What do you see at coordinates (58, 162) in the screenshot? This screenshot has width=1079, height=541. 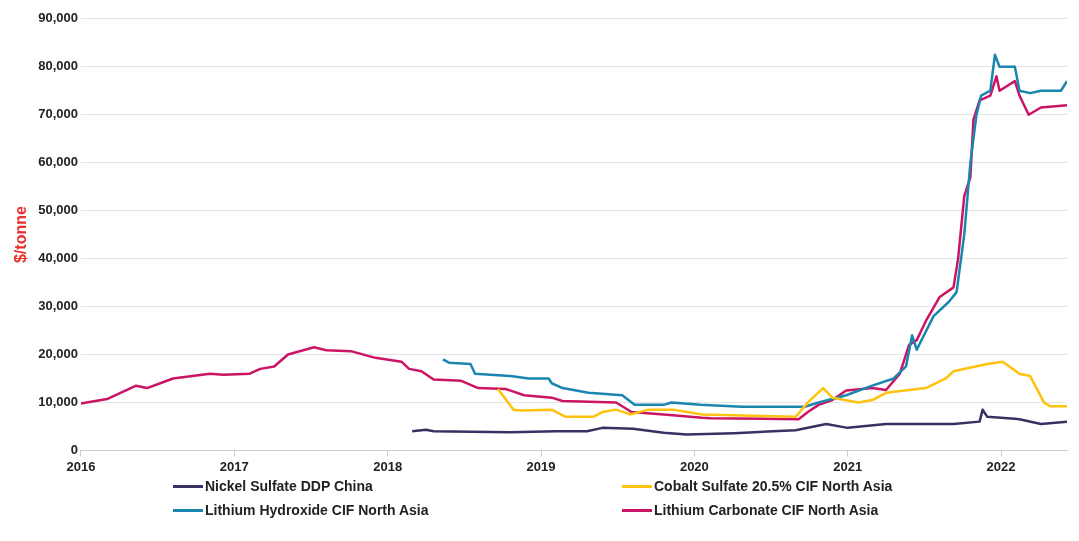 I see `y-tick-label: 60,000` at bounding box center [58, 162].